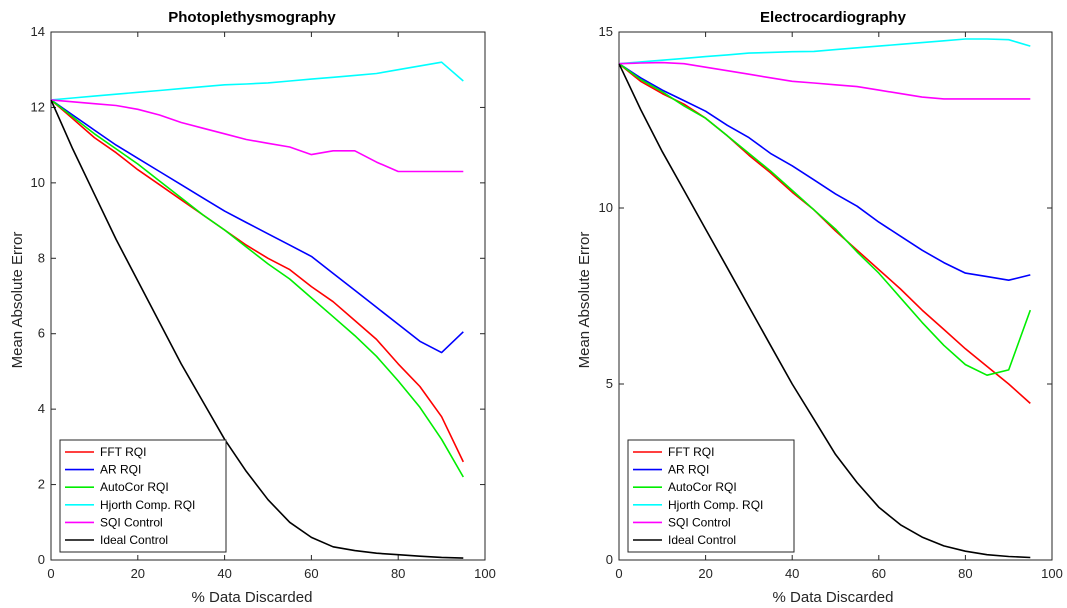 This screenshot has width=1067, height=608. What do you see at coordinates (606, 31) in the screenshot?
I see `y-tick-label: 15` at bounding box center [606, 31].